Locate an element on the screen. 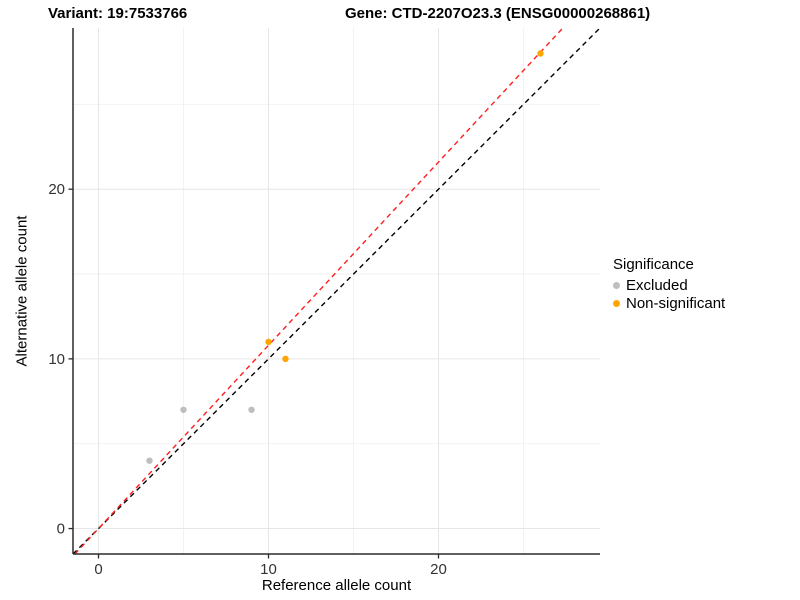 Image resolution: width=800 pixels, height=600 pixels. legend-label-non-significant: Non-significant is located at coordinates (676, 303).